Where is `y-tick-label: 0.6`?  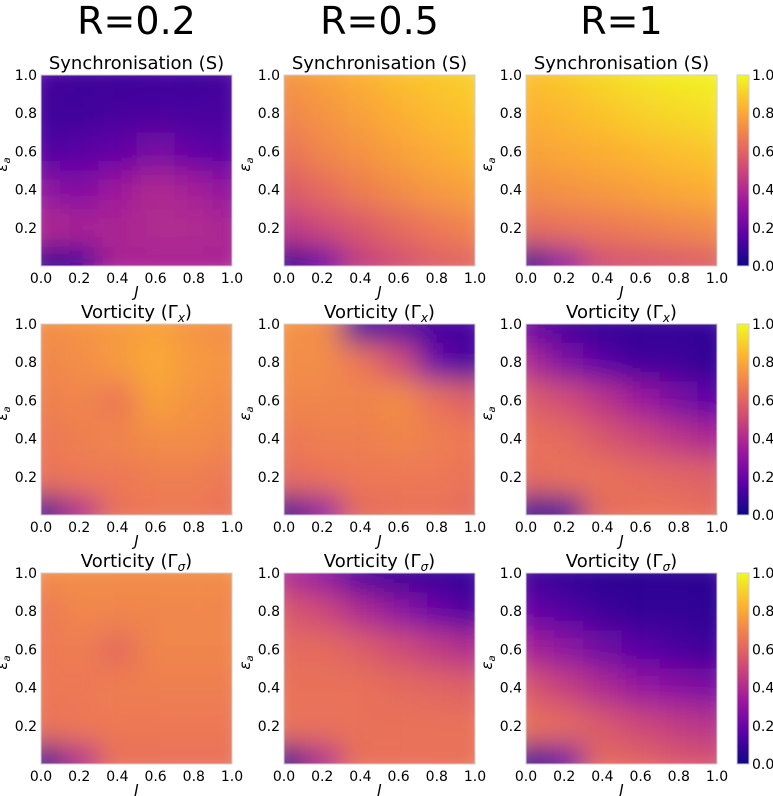 y-tick-label: 0.6 is located at coordinates (511, 650).